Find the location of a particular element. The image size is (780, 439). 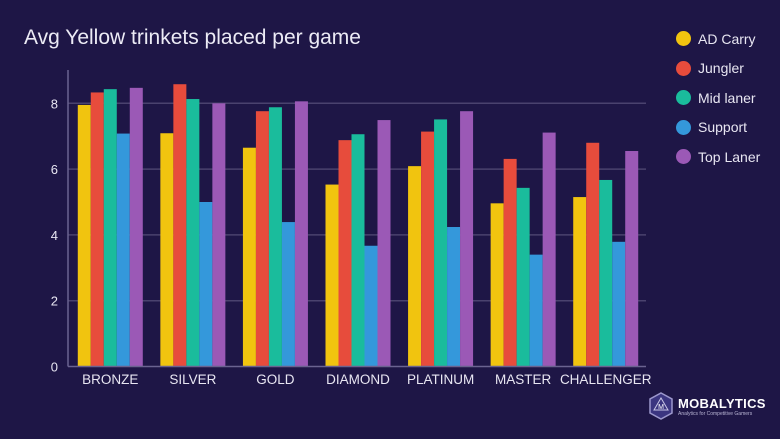

x-tick-label: PLATINUM is located at coordinates (440, 379).